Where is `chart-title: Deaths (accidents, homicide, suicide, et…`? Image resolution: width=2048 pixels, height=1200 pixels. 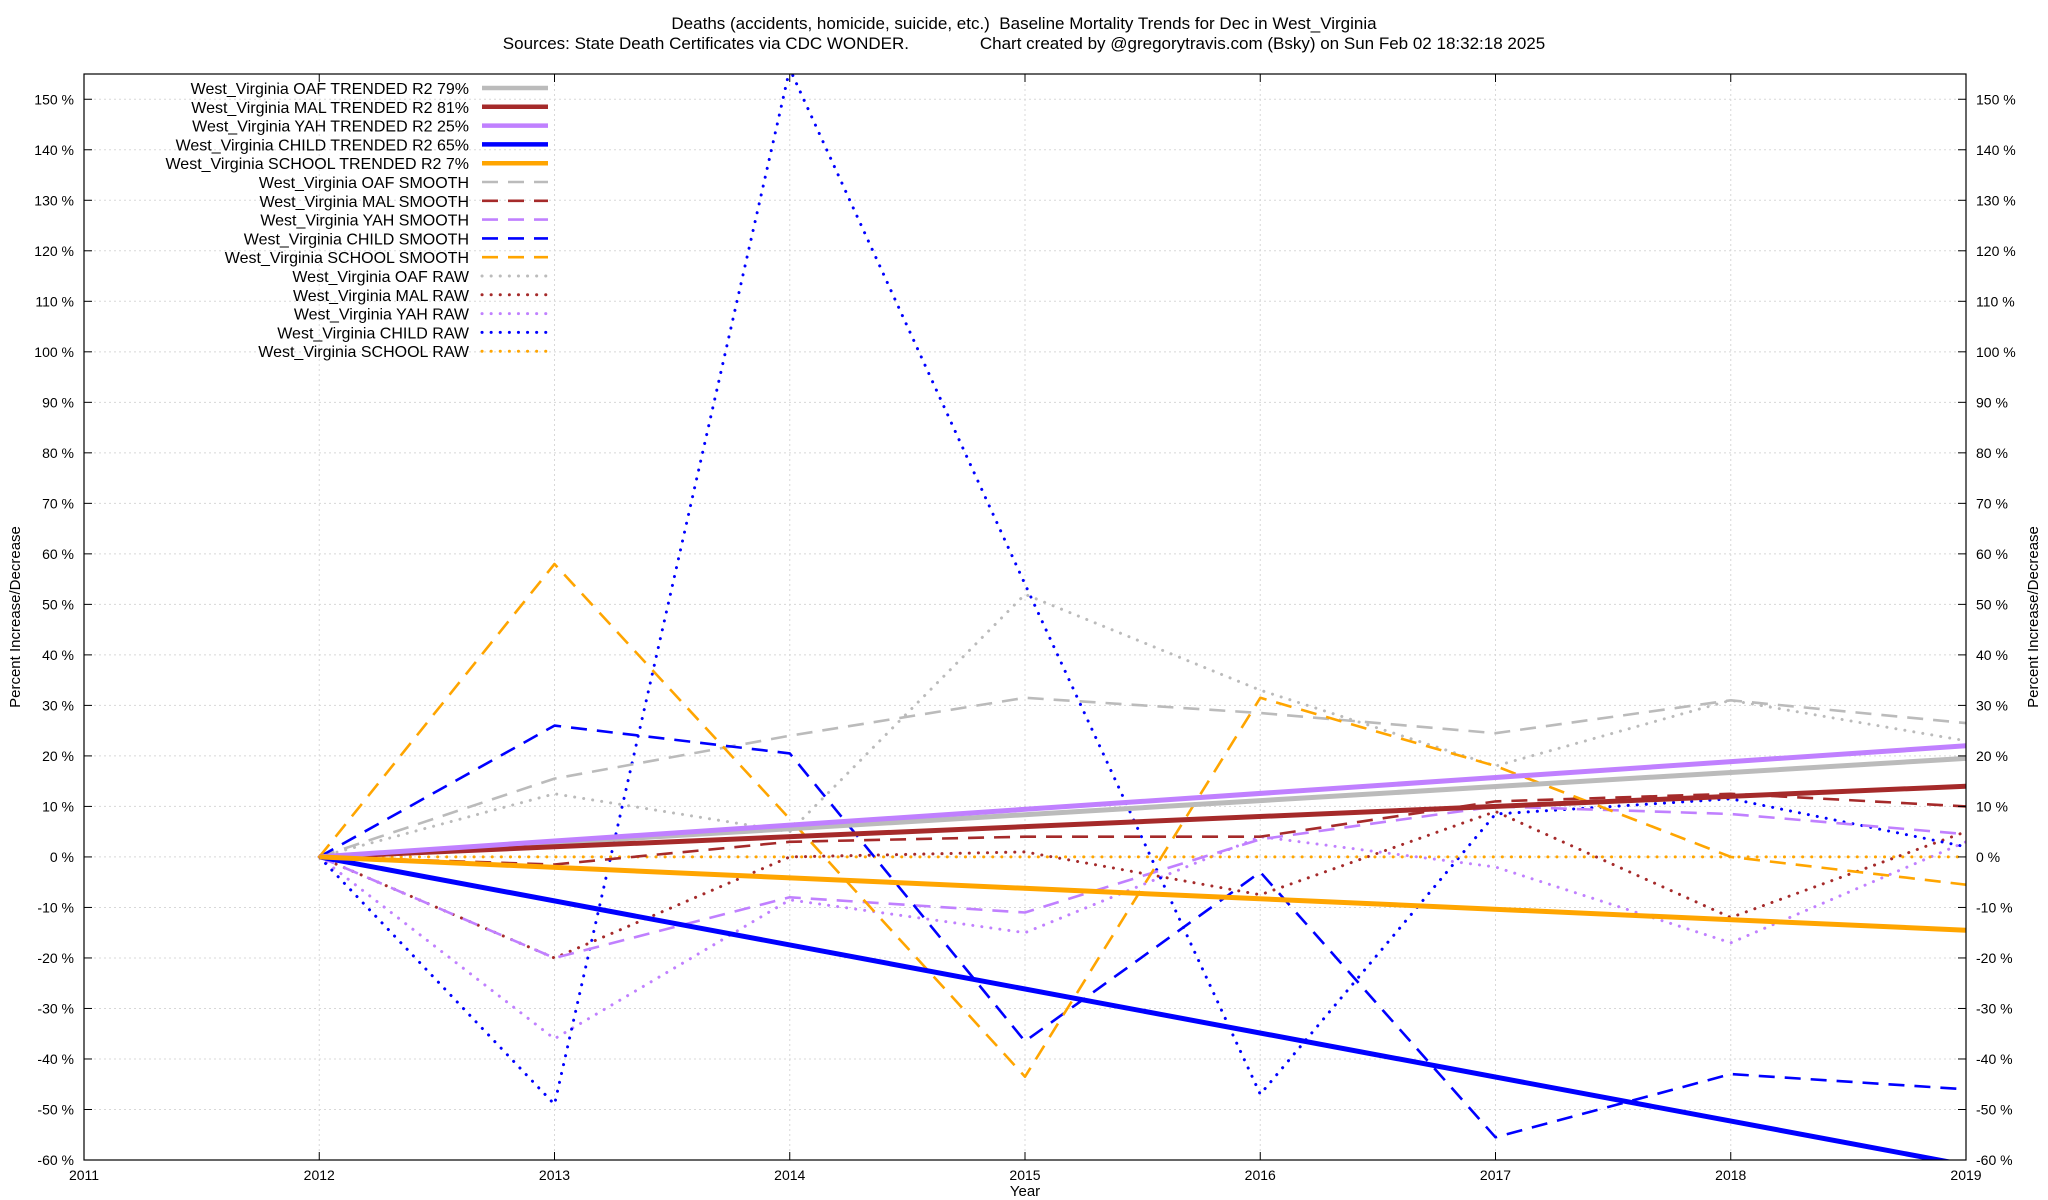
chart-title: Deaths (accidents, homicide, suicide, et… is located at coordinates (1024, 23).